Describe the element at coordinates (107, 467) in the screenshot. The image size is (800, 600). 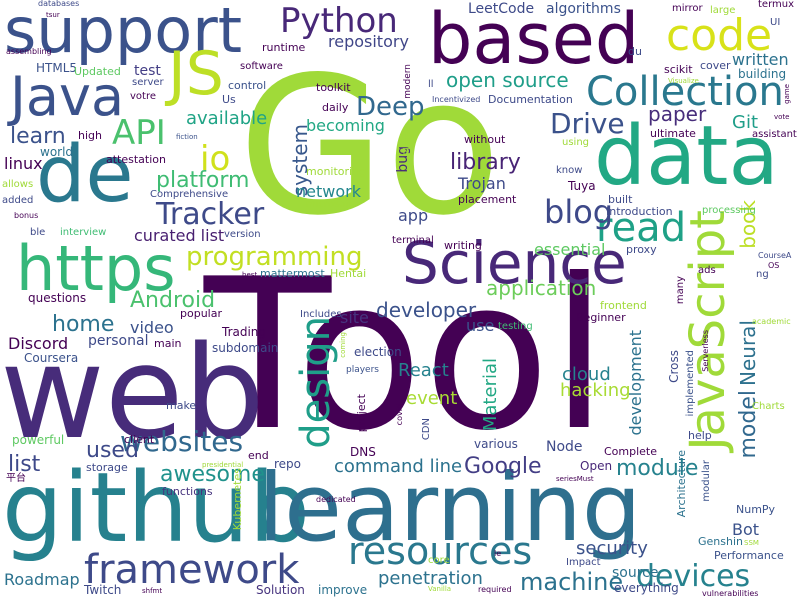
I see `word-storage: storage` at that location.